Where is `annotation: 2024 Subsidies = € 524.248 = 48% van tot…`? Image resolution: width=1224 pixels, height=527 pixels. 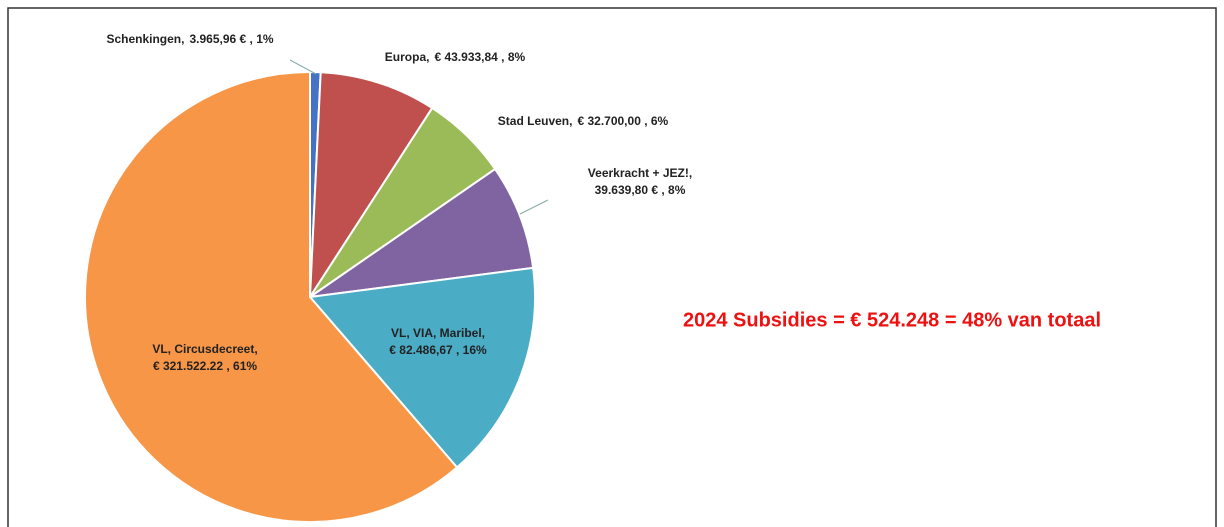 annotation: 2024 Subsidies = € 524.248 = 48% van tot… is located at coordinates (892, 320).